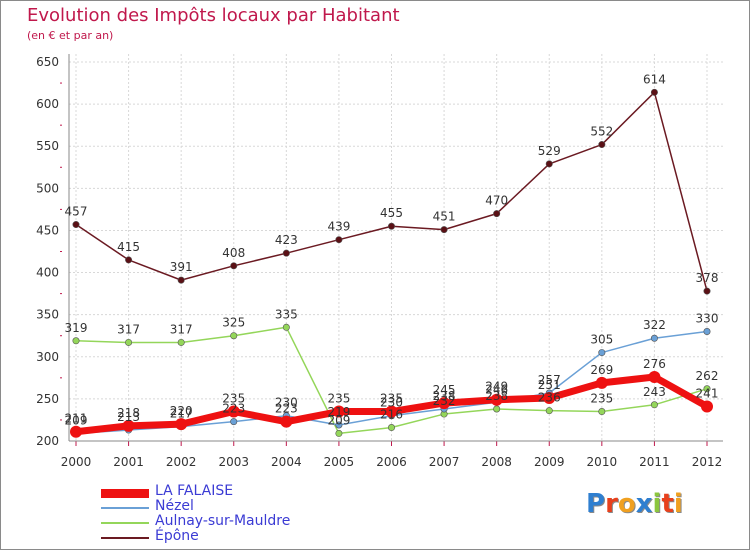 The image size is (750, 550). What do you see at coordinates (444, 401) in the screenshot?
I see `data-label: 232` at bounding box center [444, 401].